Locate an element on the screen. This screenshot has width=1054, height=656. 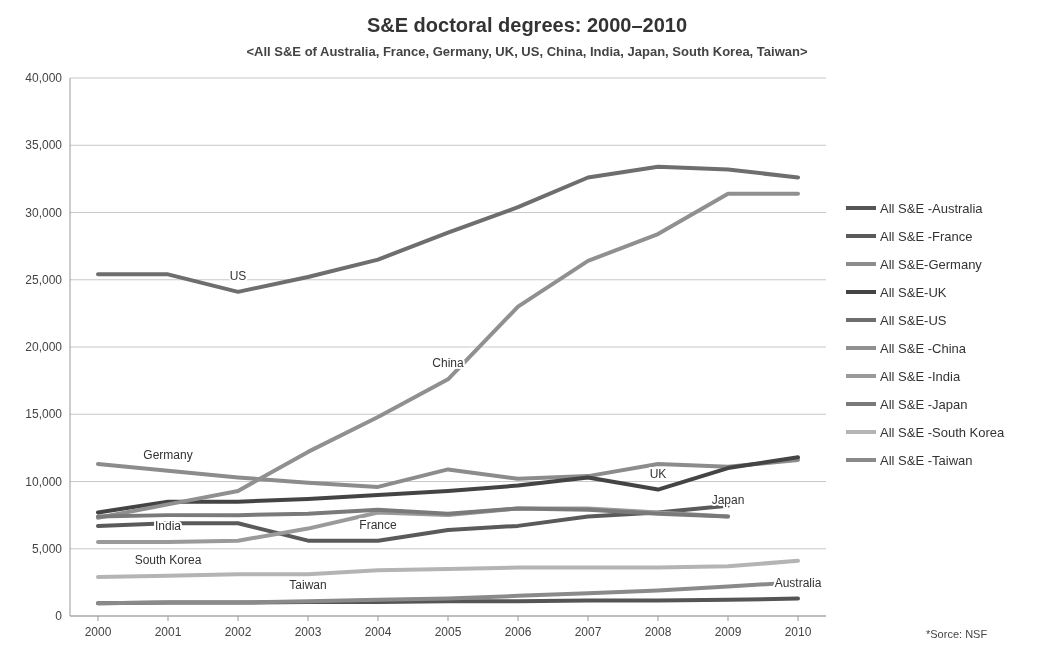
y-tick-label: 30,000 is located at coordinates (44, 212).